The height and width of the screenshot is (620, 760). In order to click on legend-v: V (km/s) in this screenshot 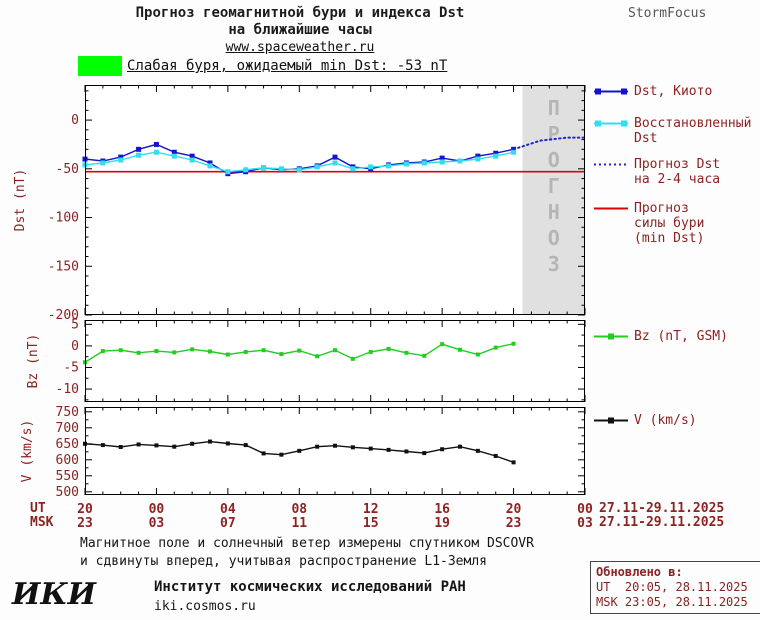, I will do `click(645, 420)`.